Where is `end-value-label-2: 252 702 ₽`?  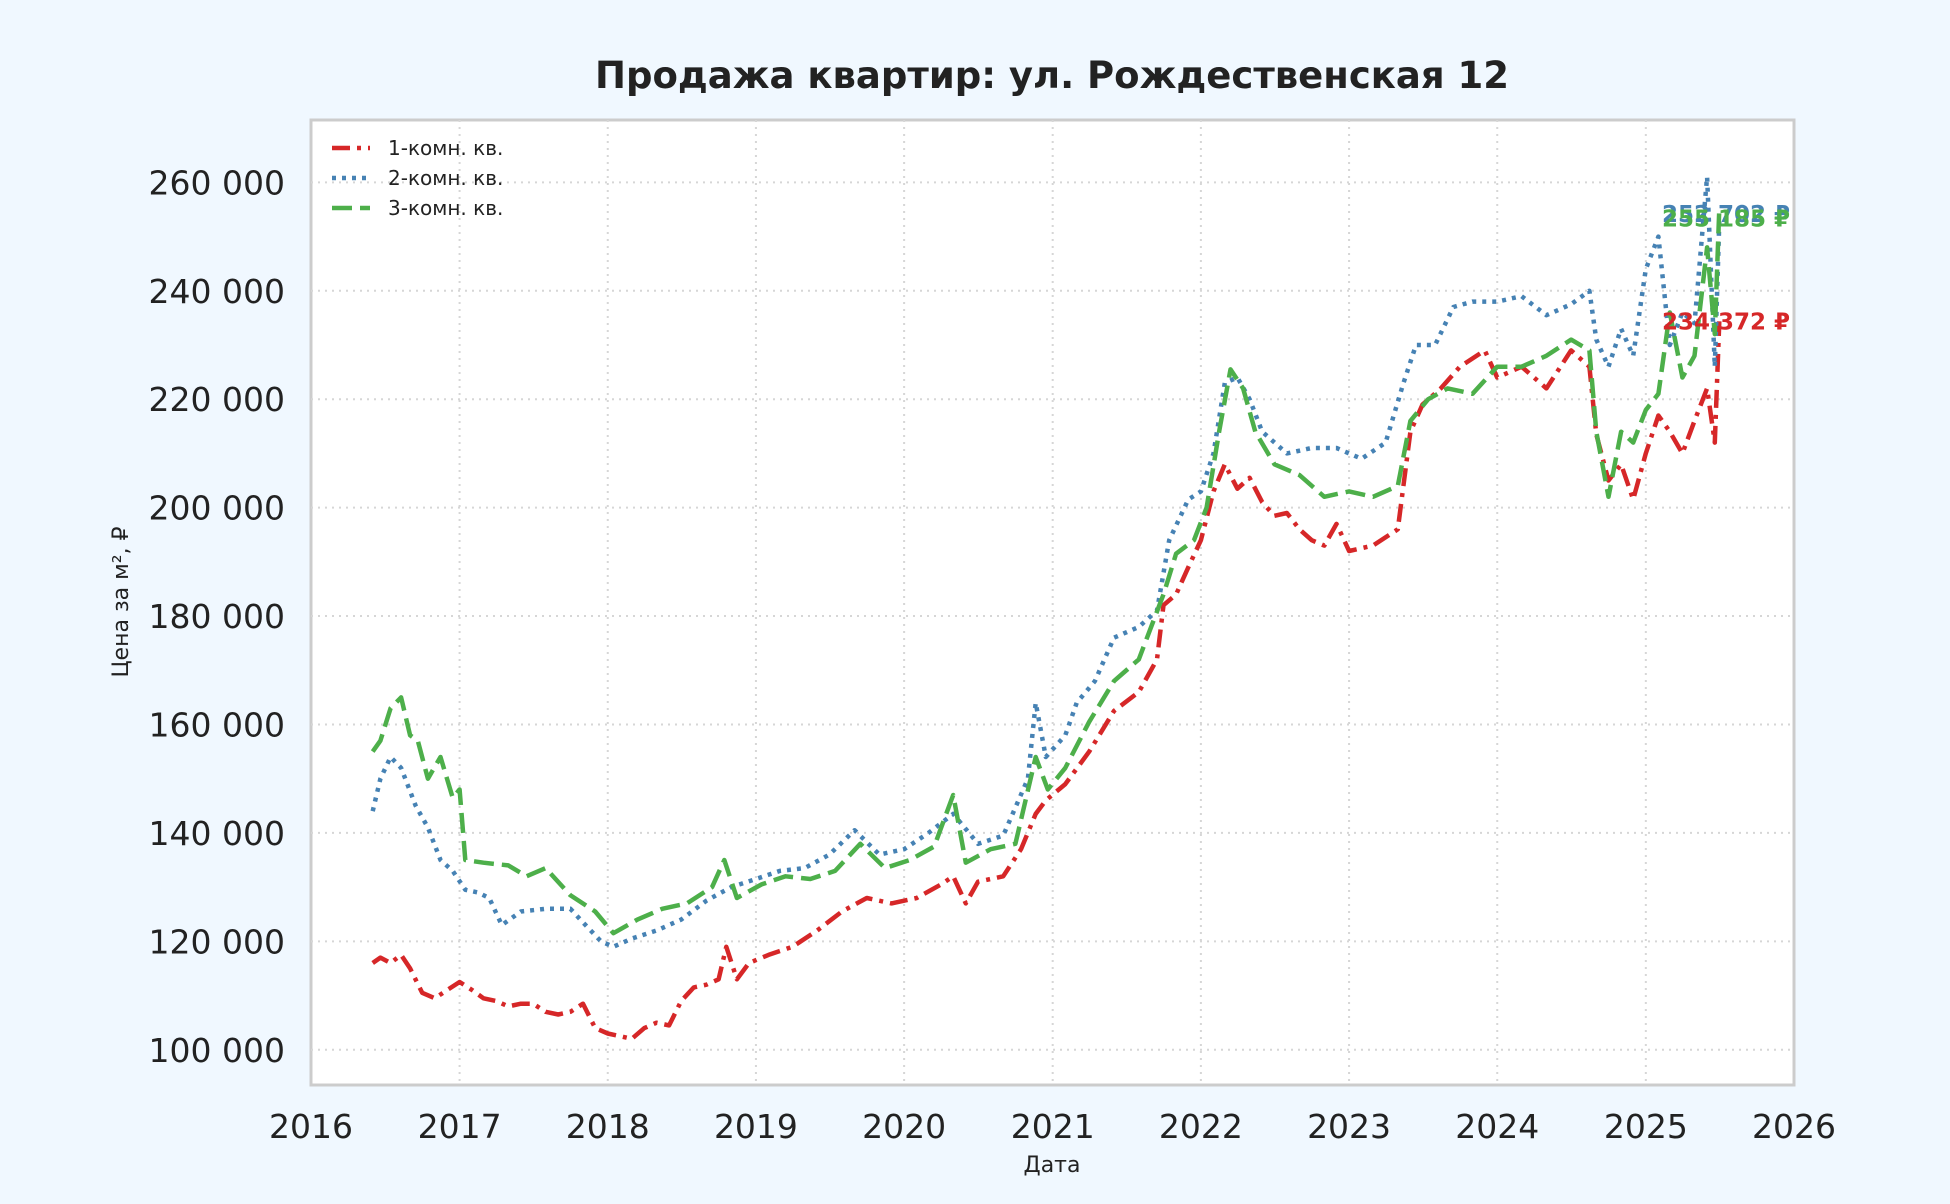
end-value-label-2: 252 702 ₽ is located at coordinates (1726, 215).